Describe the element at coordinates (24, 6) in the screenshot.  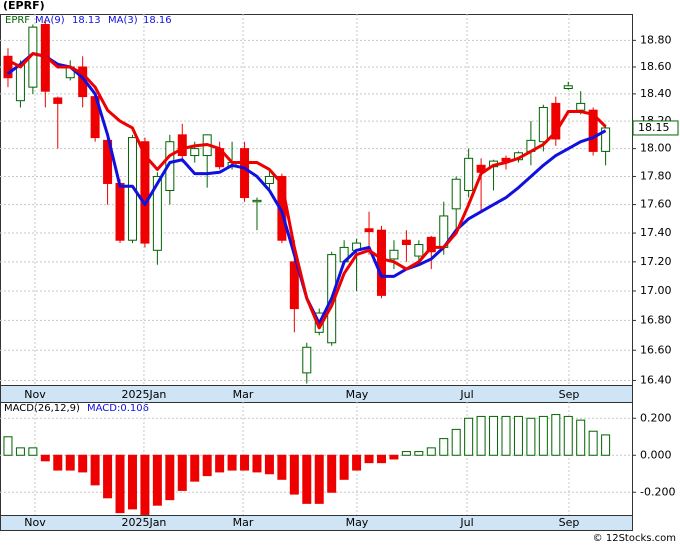
I see `chart-title: (EPRF)` at that location.